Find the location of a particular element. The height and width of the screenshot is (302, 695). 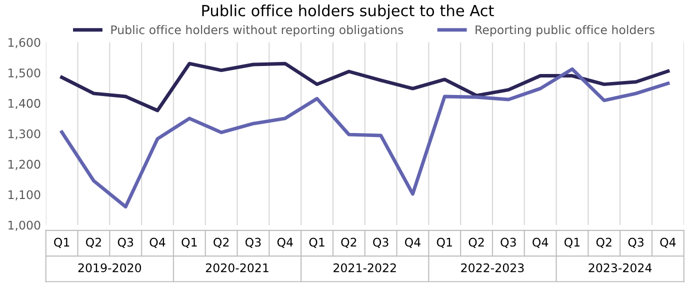

y-tick-label: 1,300 is located at coordinates (24, 134).